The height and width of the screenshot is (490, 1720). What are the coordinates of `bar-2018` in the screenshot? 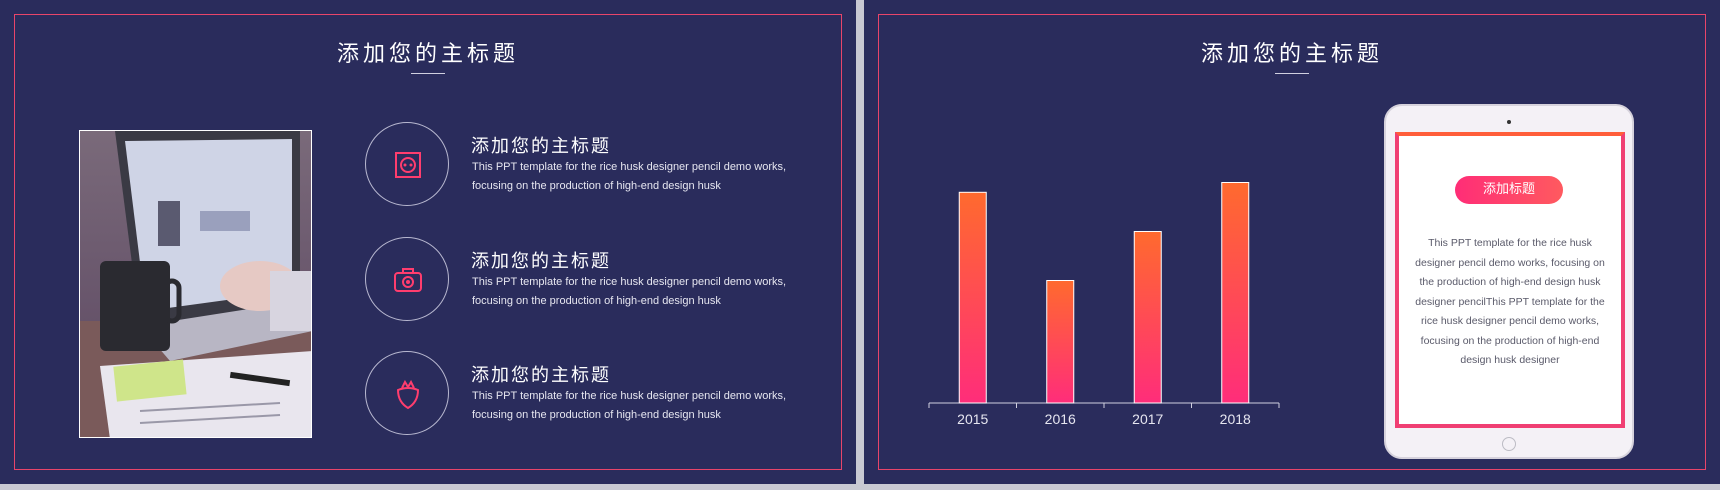 It's located at (1235, 293).